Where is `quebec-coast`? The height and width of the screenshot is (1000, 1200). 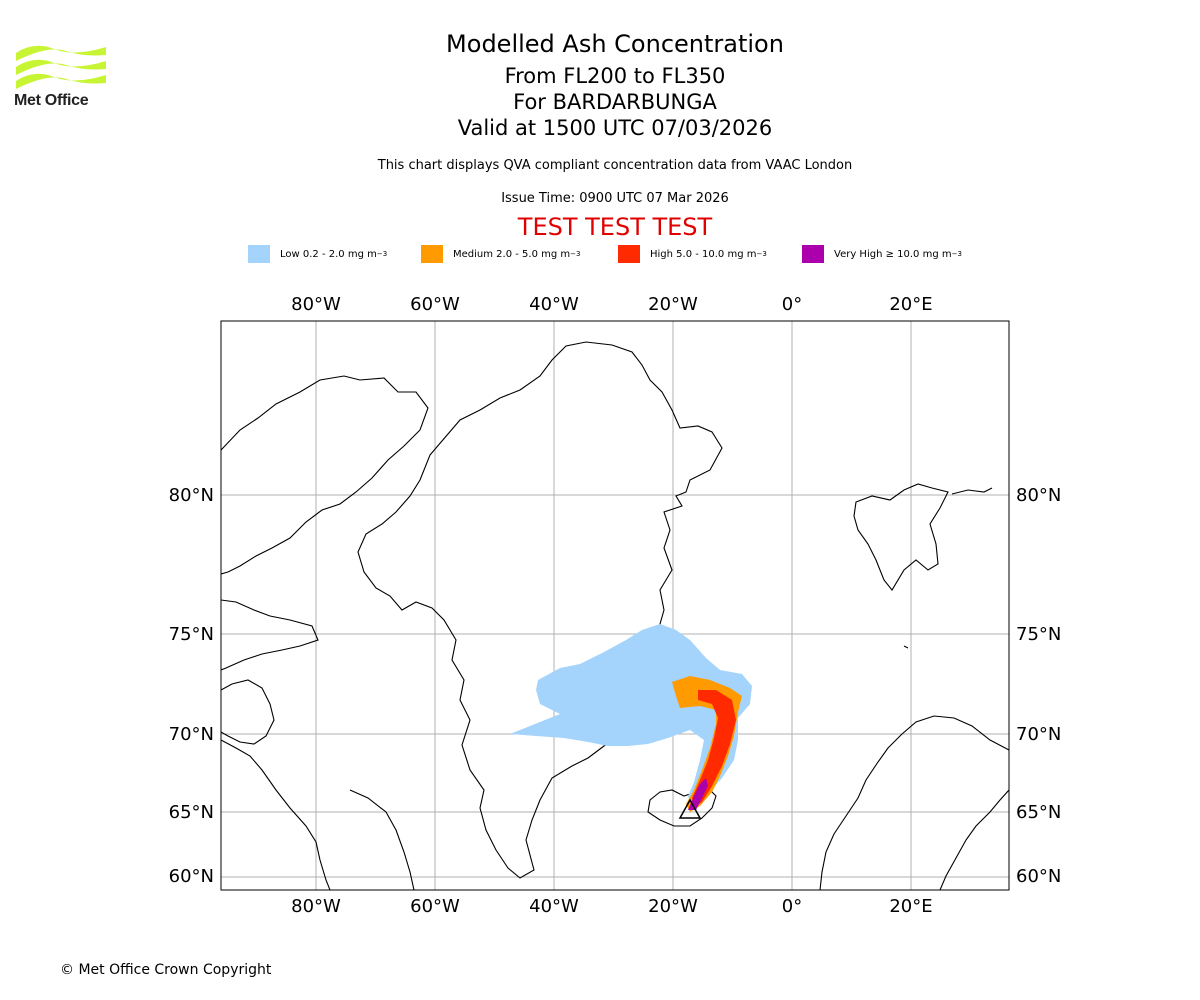 quebec-coast is located at coordinates (382, 839).